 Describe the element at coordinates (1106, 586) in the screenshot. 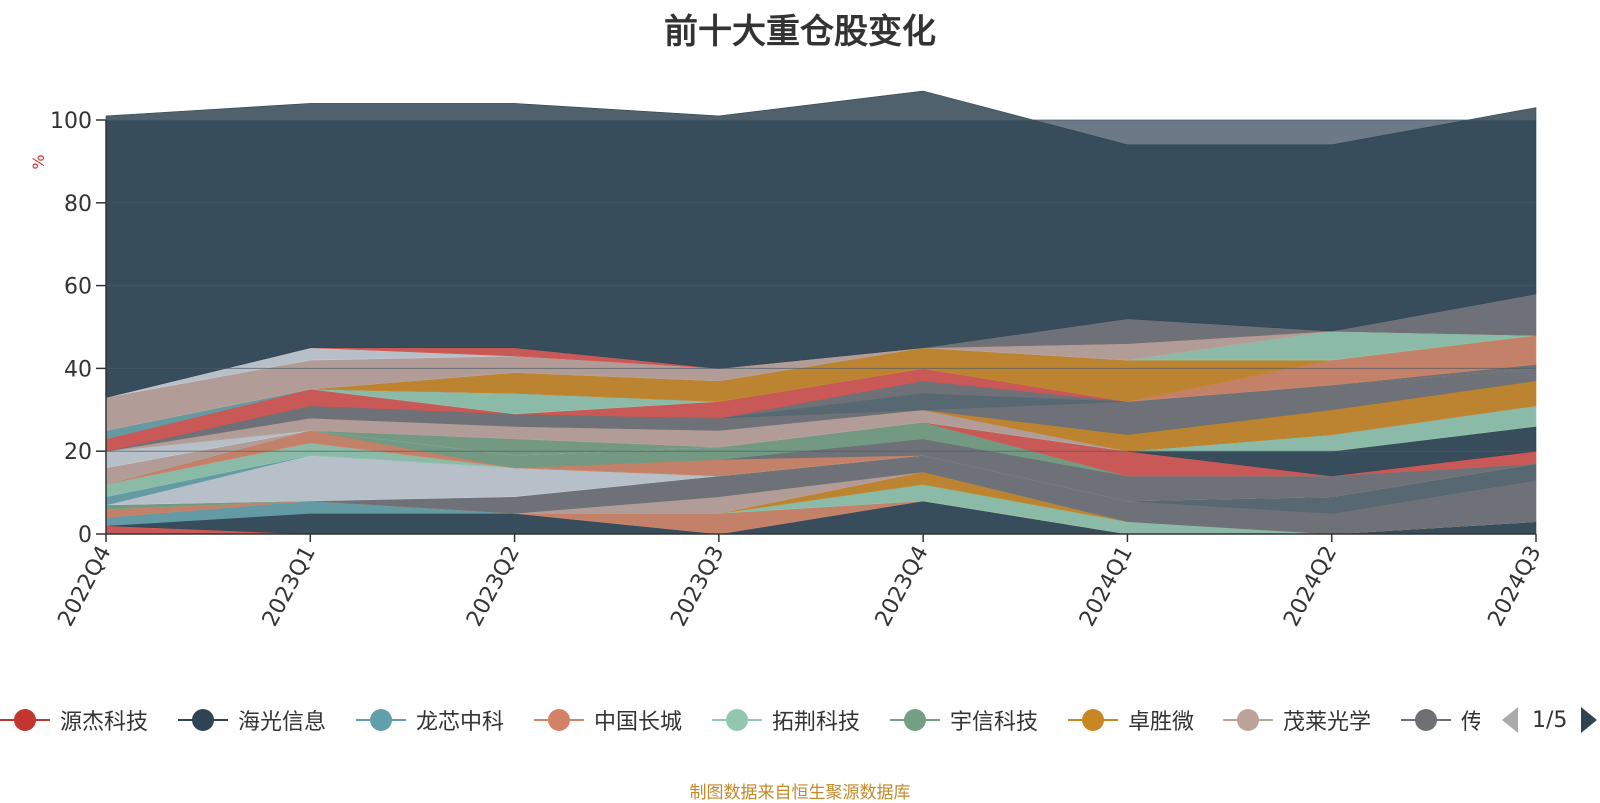

I see `x-tick-label: 2024Q1` at that location.